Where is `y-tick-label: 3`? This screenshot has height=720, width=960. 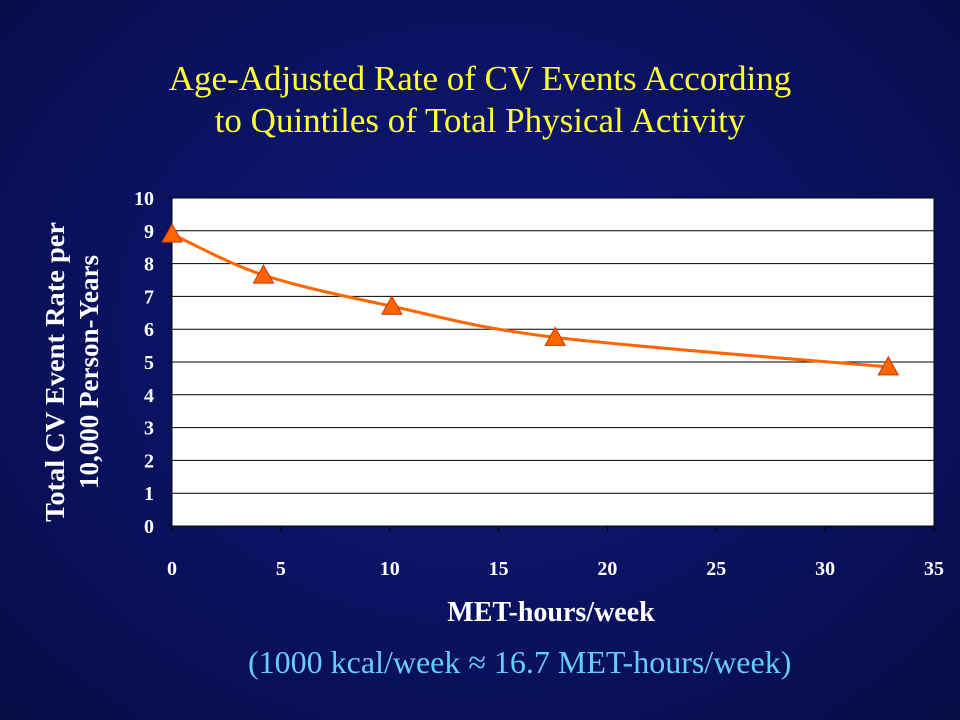
y-tick-label: 3 is located at coordinates (149, 429).